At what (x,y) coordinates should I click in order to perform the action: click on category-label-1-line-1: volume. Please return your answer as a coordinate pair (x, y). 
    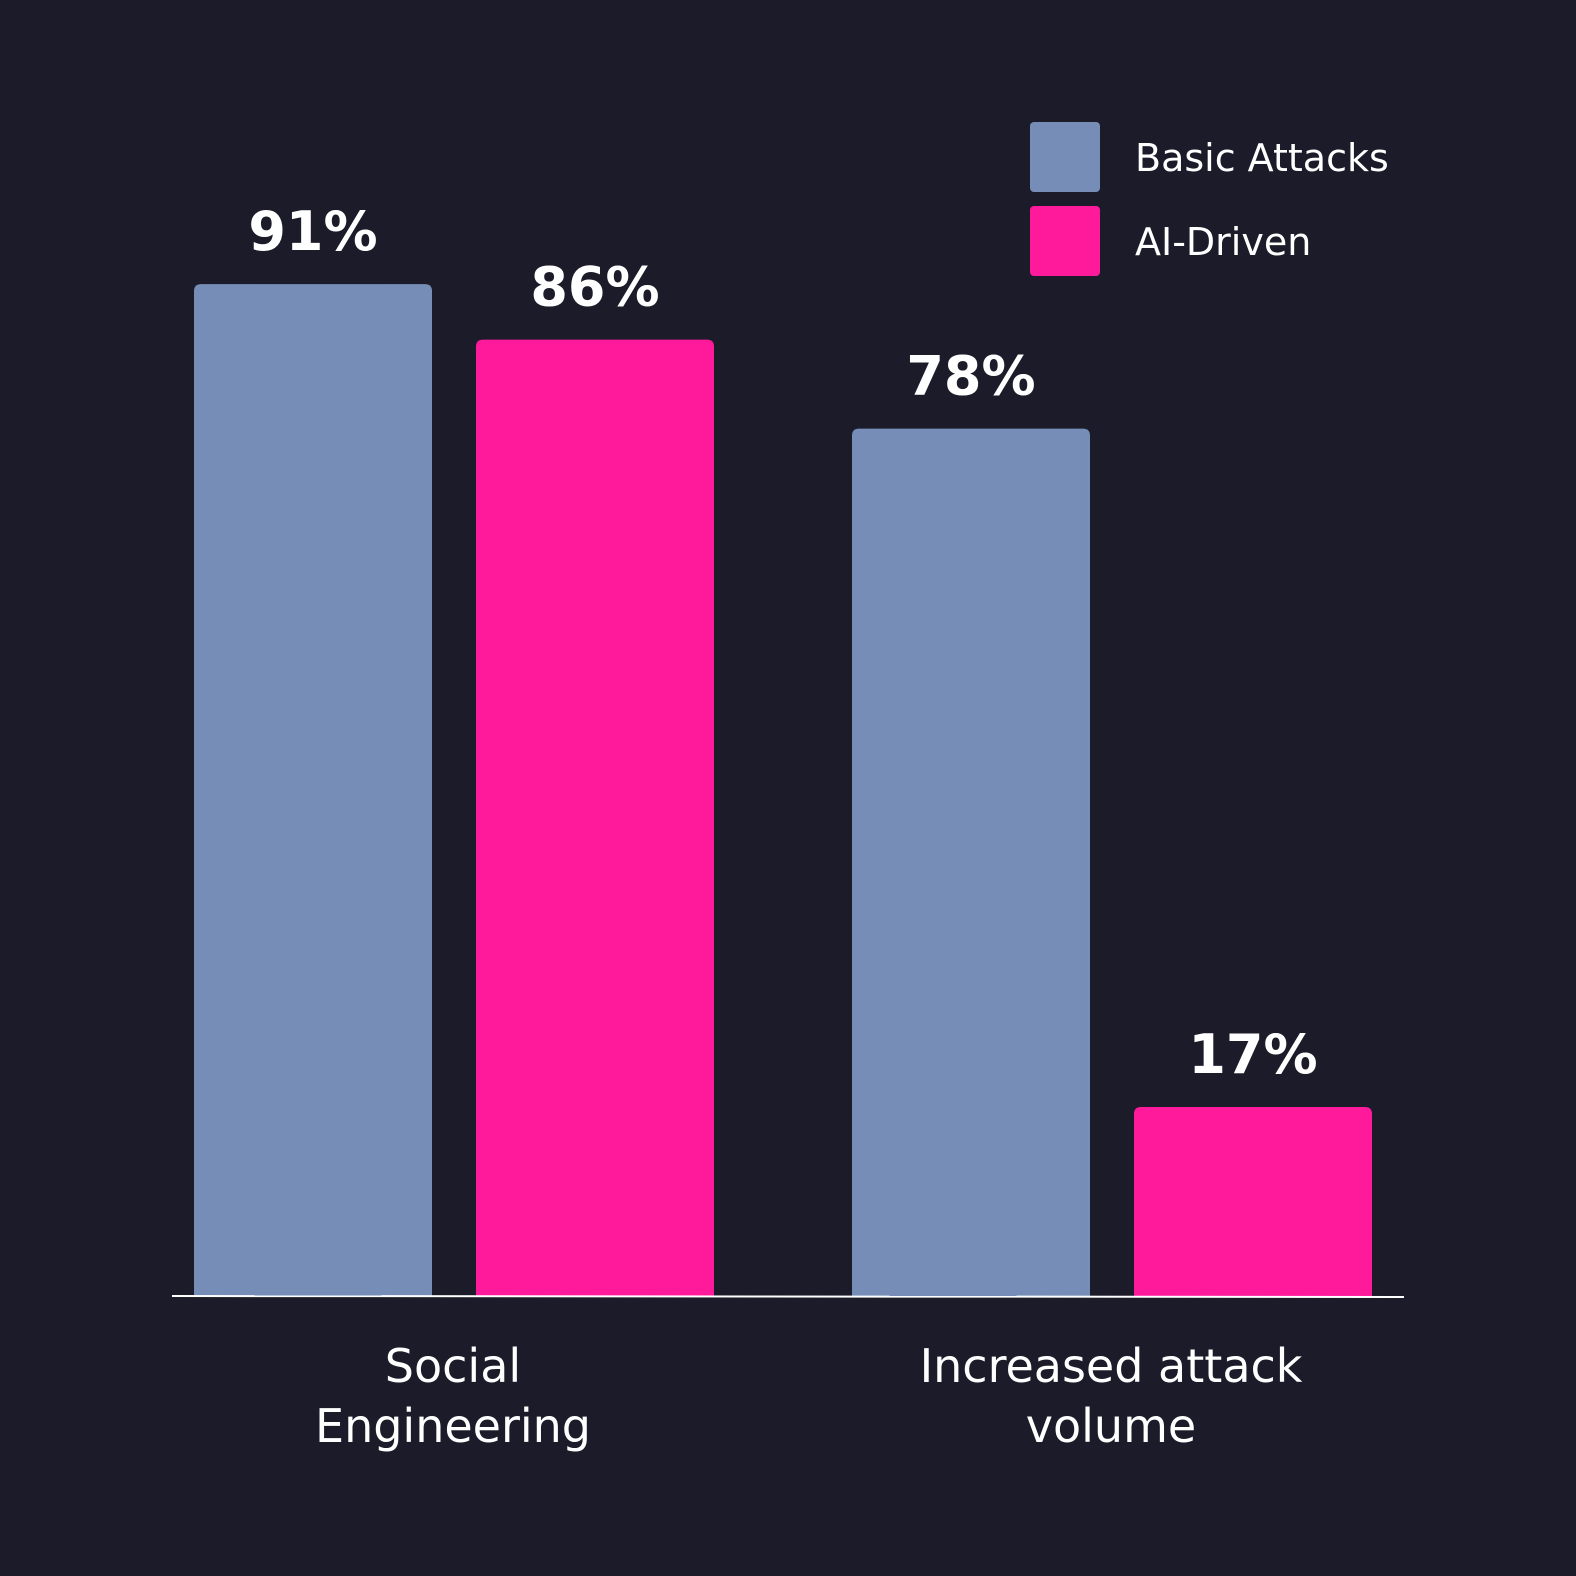
    Looking at the image, I should click on (1111, 1426).